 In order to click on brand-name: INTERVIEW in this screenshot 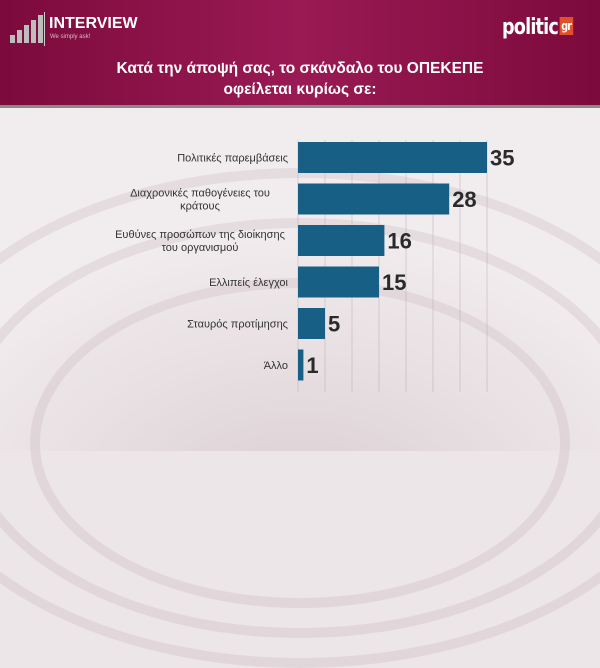, I will do `click(93, 23)`.